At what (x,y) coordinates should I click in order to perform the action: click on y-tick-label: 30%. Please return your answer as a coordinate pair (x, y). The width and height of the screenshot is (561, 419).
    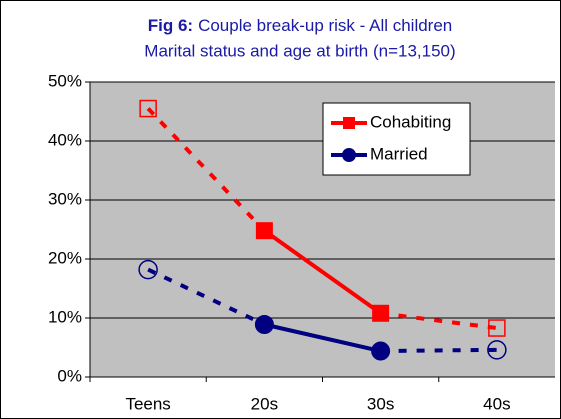
    Looking at the image, I should click on (65, 198).